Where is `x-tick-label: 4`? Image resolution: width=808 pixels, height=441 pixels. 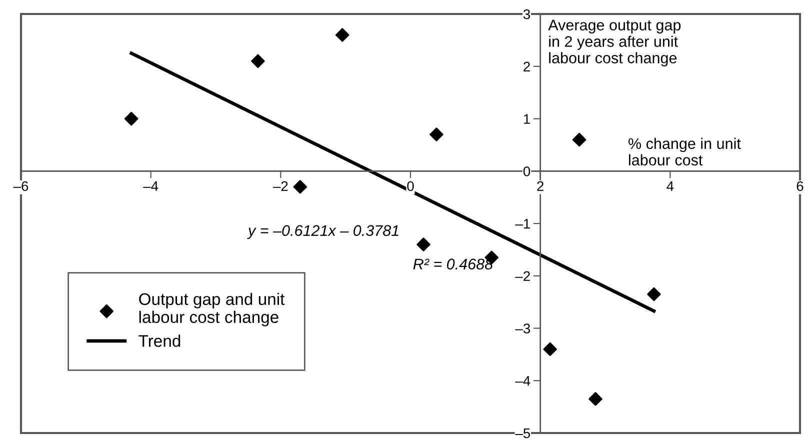
x-tick-label: 4 is located at coordinates (670, 186).